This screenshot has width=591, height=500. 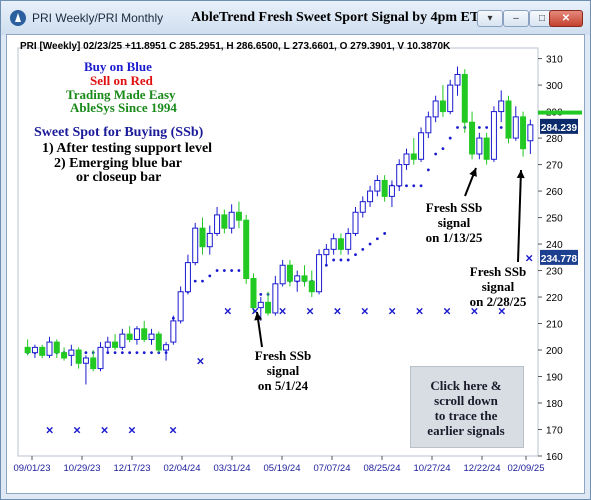 I want to click on last-price-tag-bg, so click(x=559, y=126).